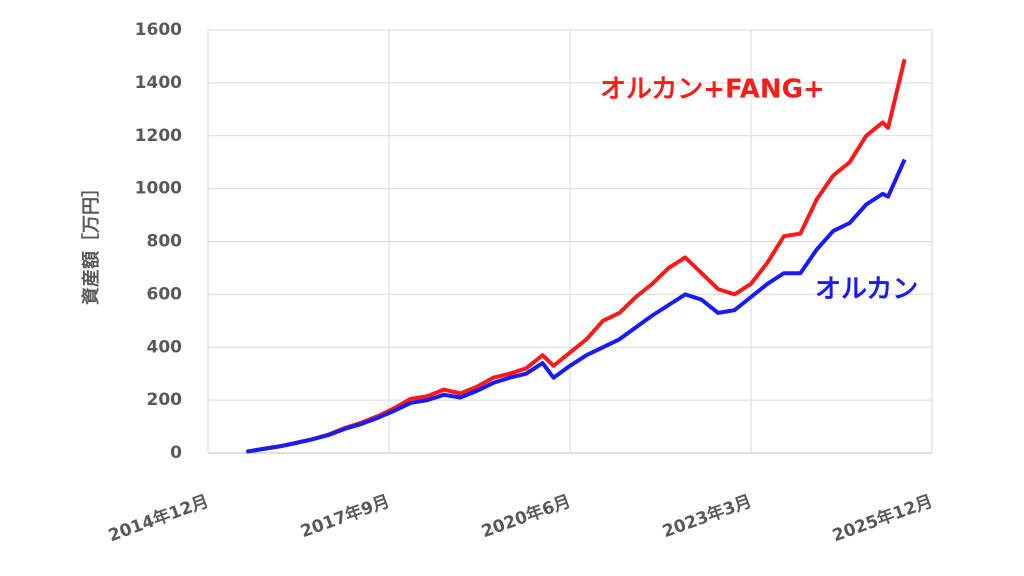 The image size is (1024, 576). I want to click on y-tick-label: 1600, so click(158, 30).